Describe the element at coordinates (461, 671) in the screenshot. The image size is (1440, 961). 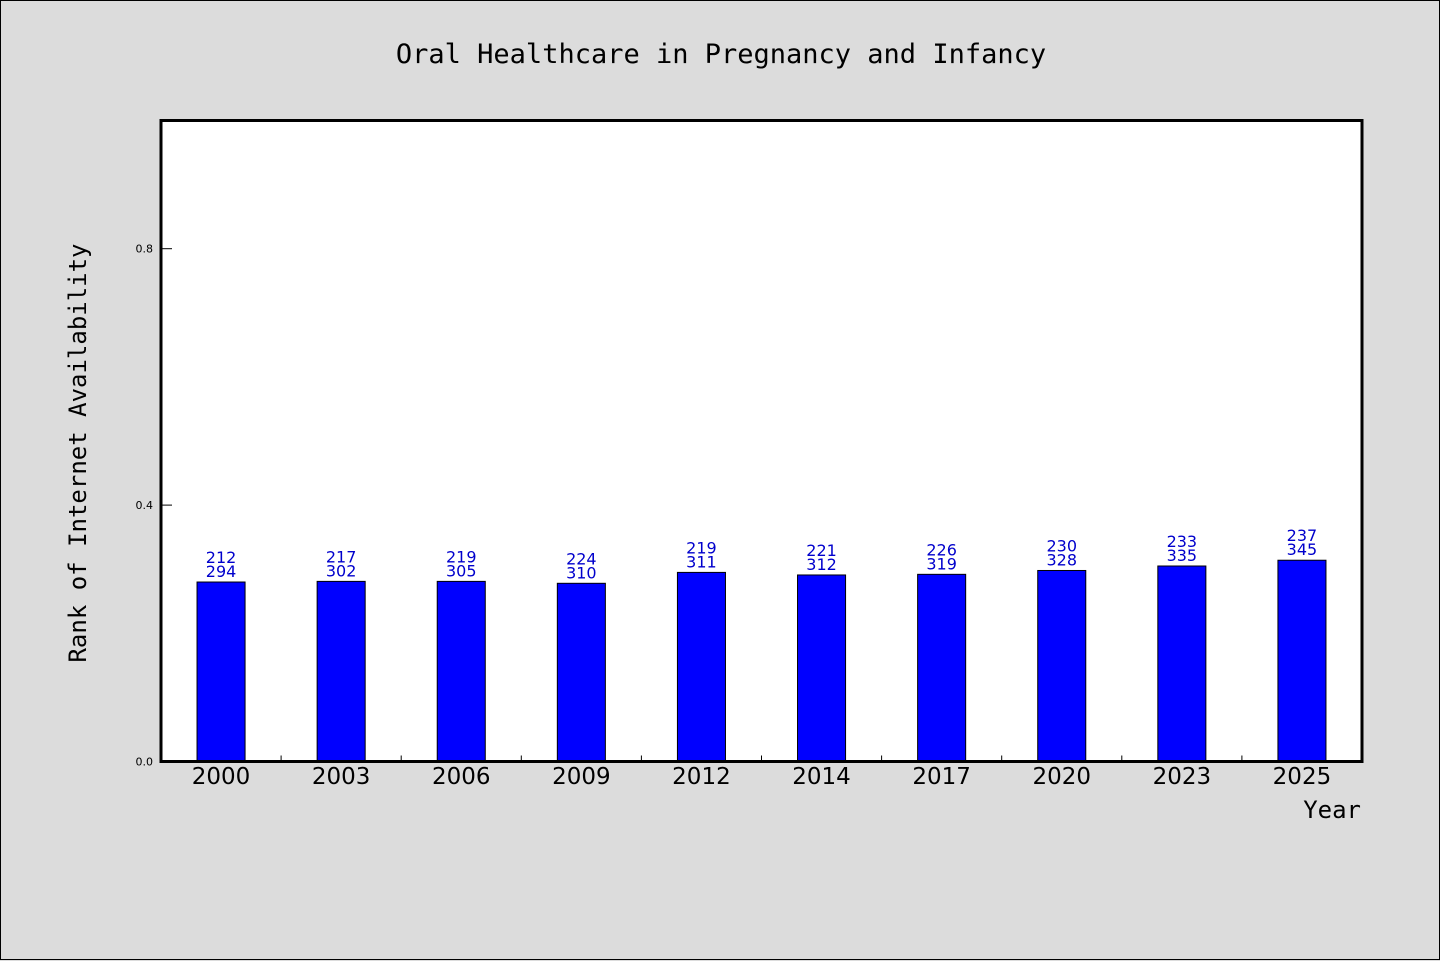
I see `bar-2006` at that location.